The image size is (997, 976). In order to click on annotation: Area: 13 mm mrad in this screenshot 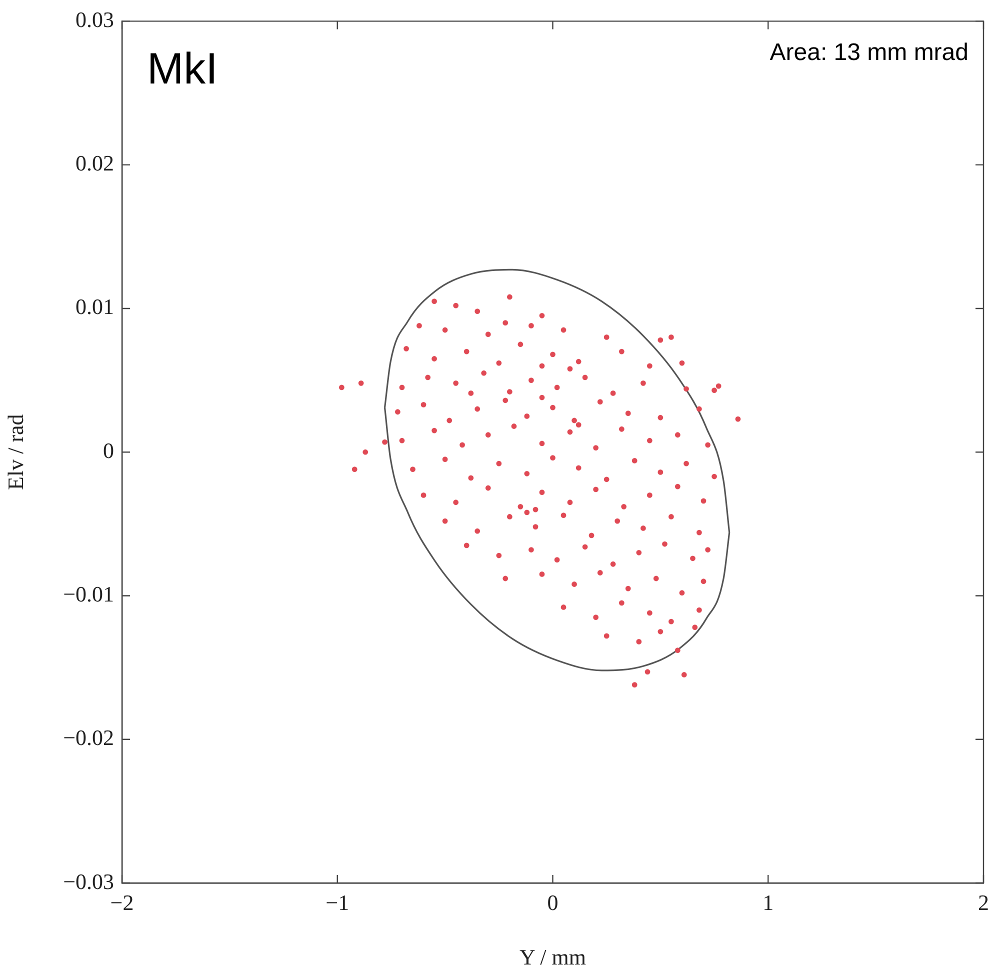, I will do `click(869, 52)`.